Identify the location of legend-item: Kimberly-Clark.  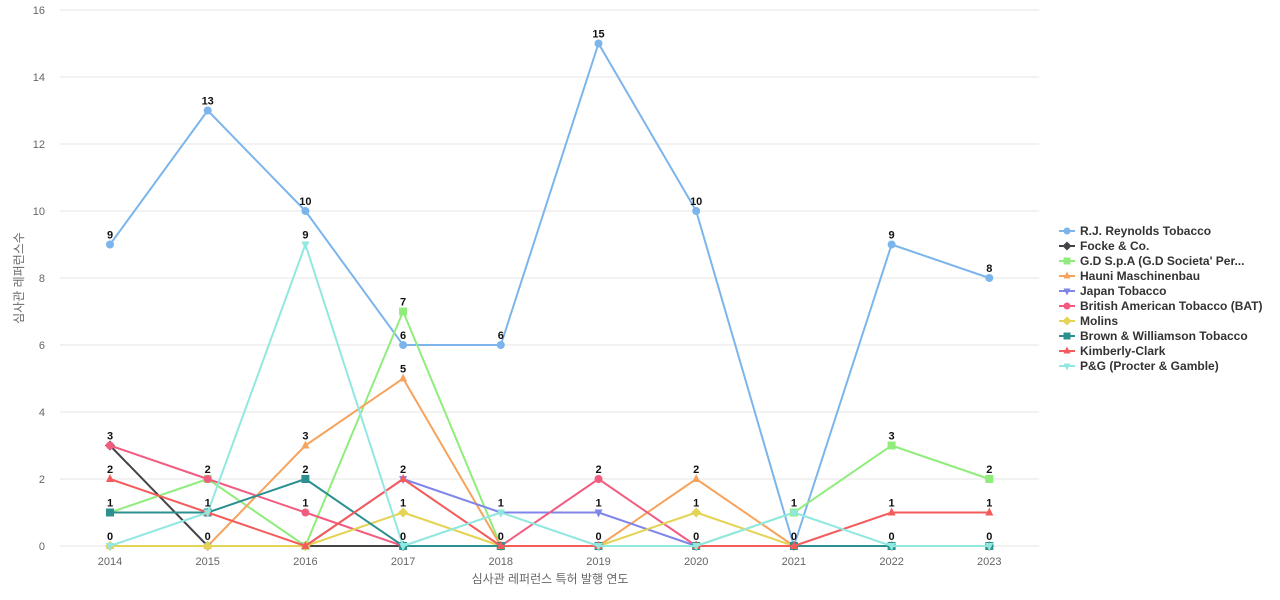
(1112, 351).